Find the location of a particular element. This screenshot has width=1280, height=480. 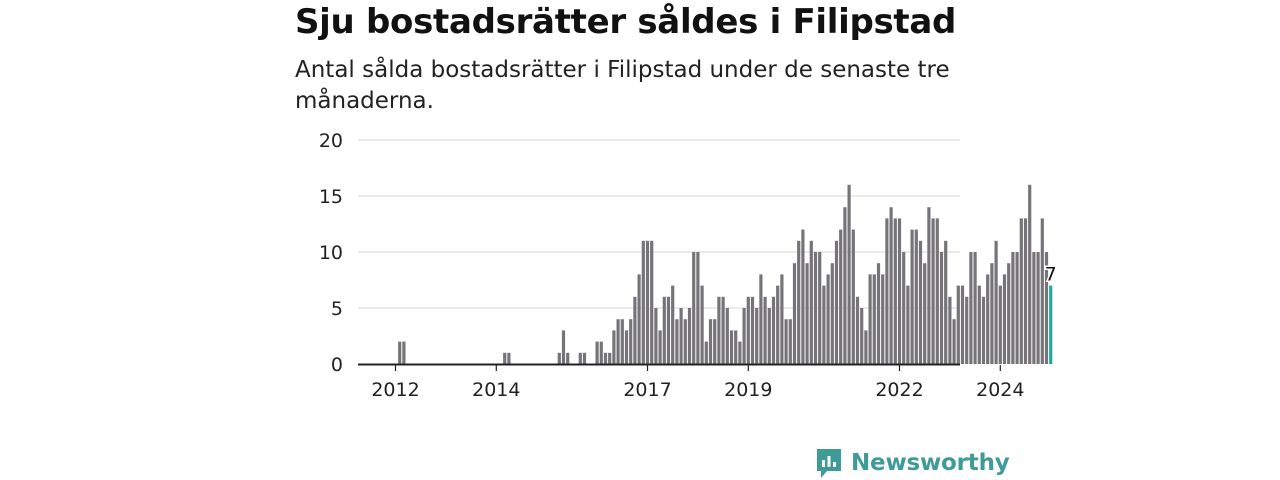

y-tick-label: 5 is located at coordinates (337, 309).